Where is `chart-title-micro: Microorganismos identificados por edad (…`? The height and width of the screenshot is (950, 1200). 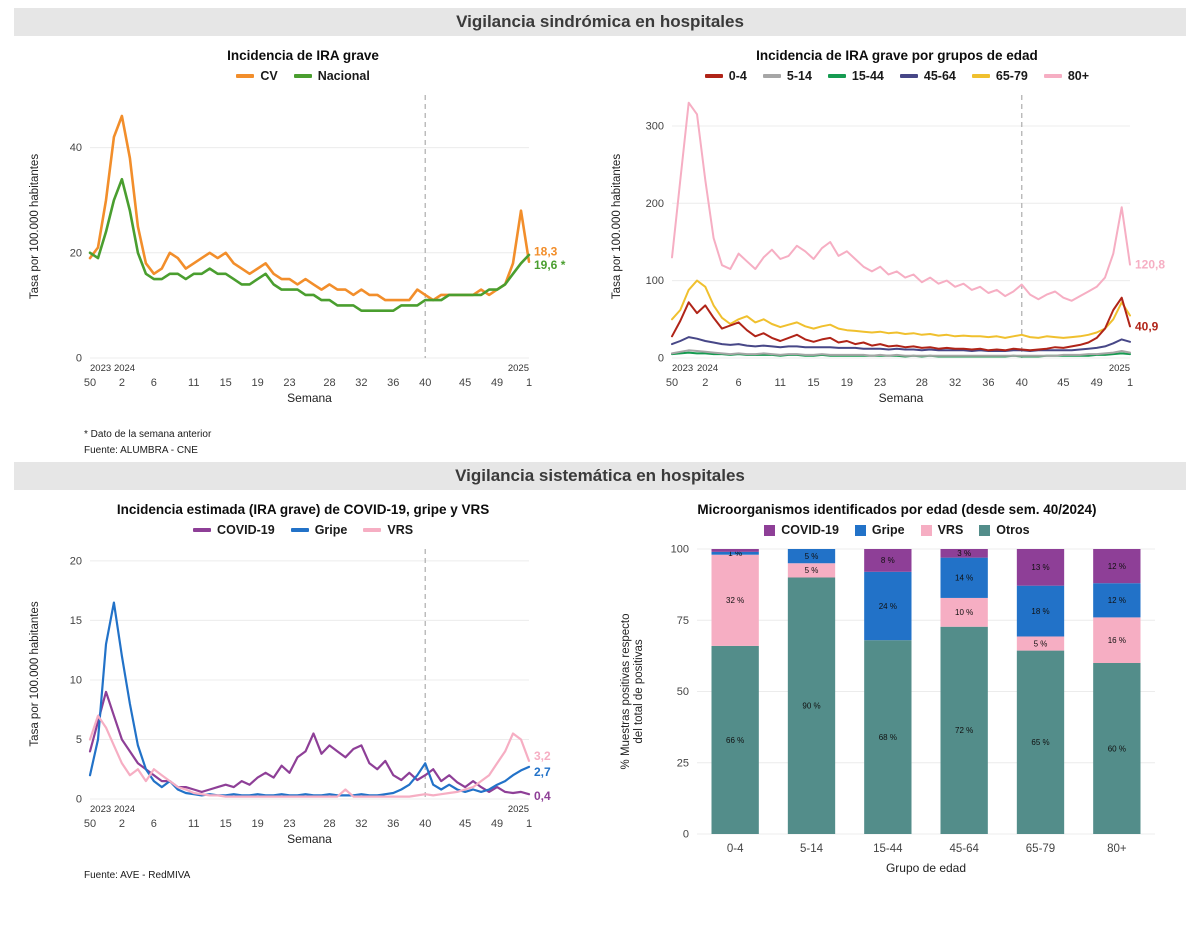 chart-title-micro: Microorganismos identificados por edad (… is located at coordinates (897, 509).